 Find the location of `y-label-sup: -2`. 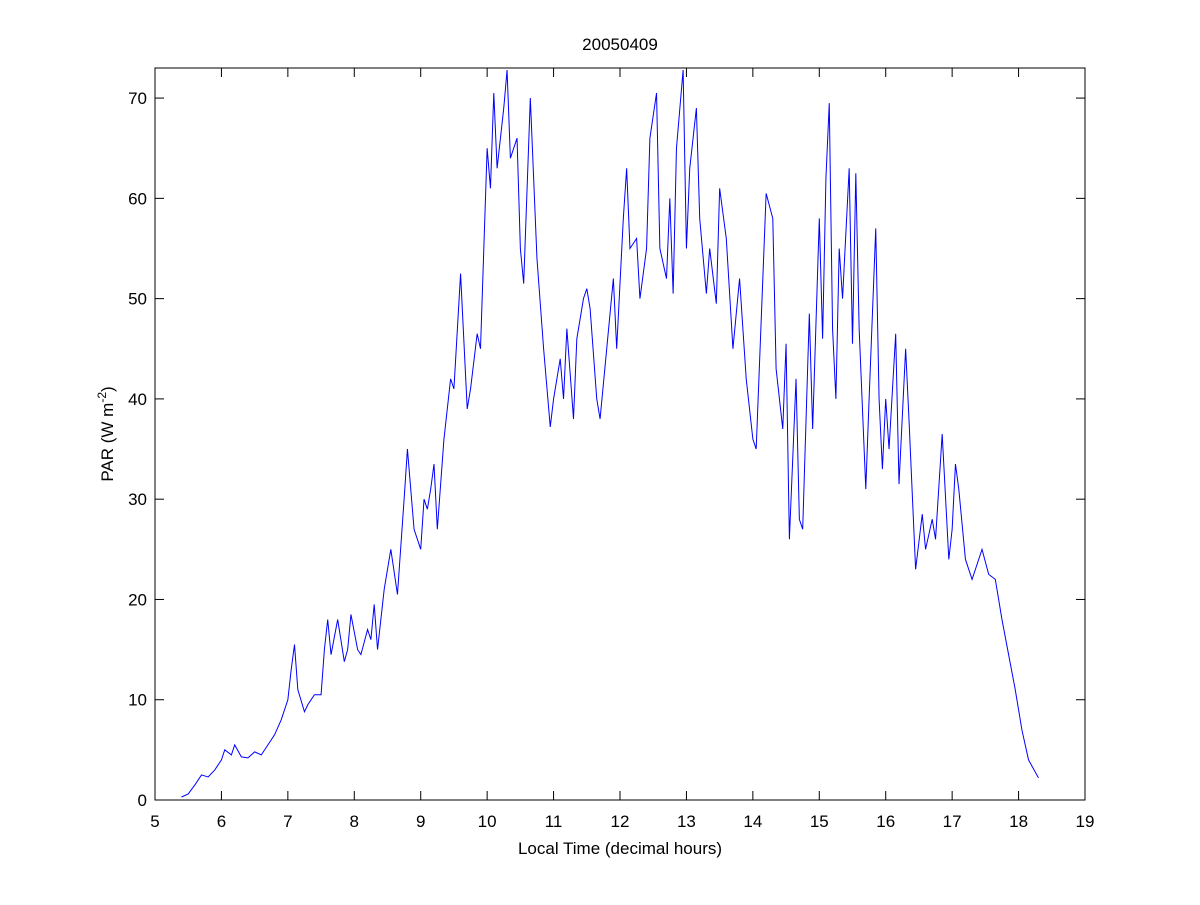

y-label-sup: -2 is located at coordinates (102, 397).